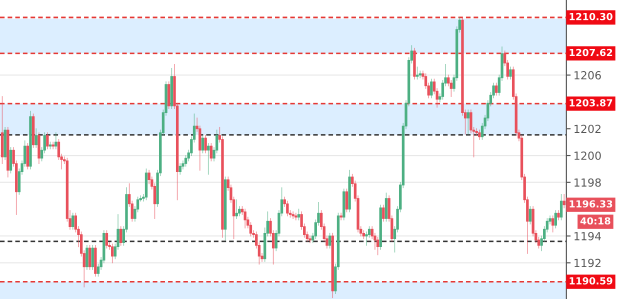 Image resolution: width=619 pixels, height=299 pixels. What do you see at coordinates (591, 281) in the screenshot?
I see `ref-line-label: 1190.59` at bounding box center [591, 281].